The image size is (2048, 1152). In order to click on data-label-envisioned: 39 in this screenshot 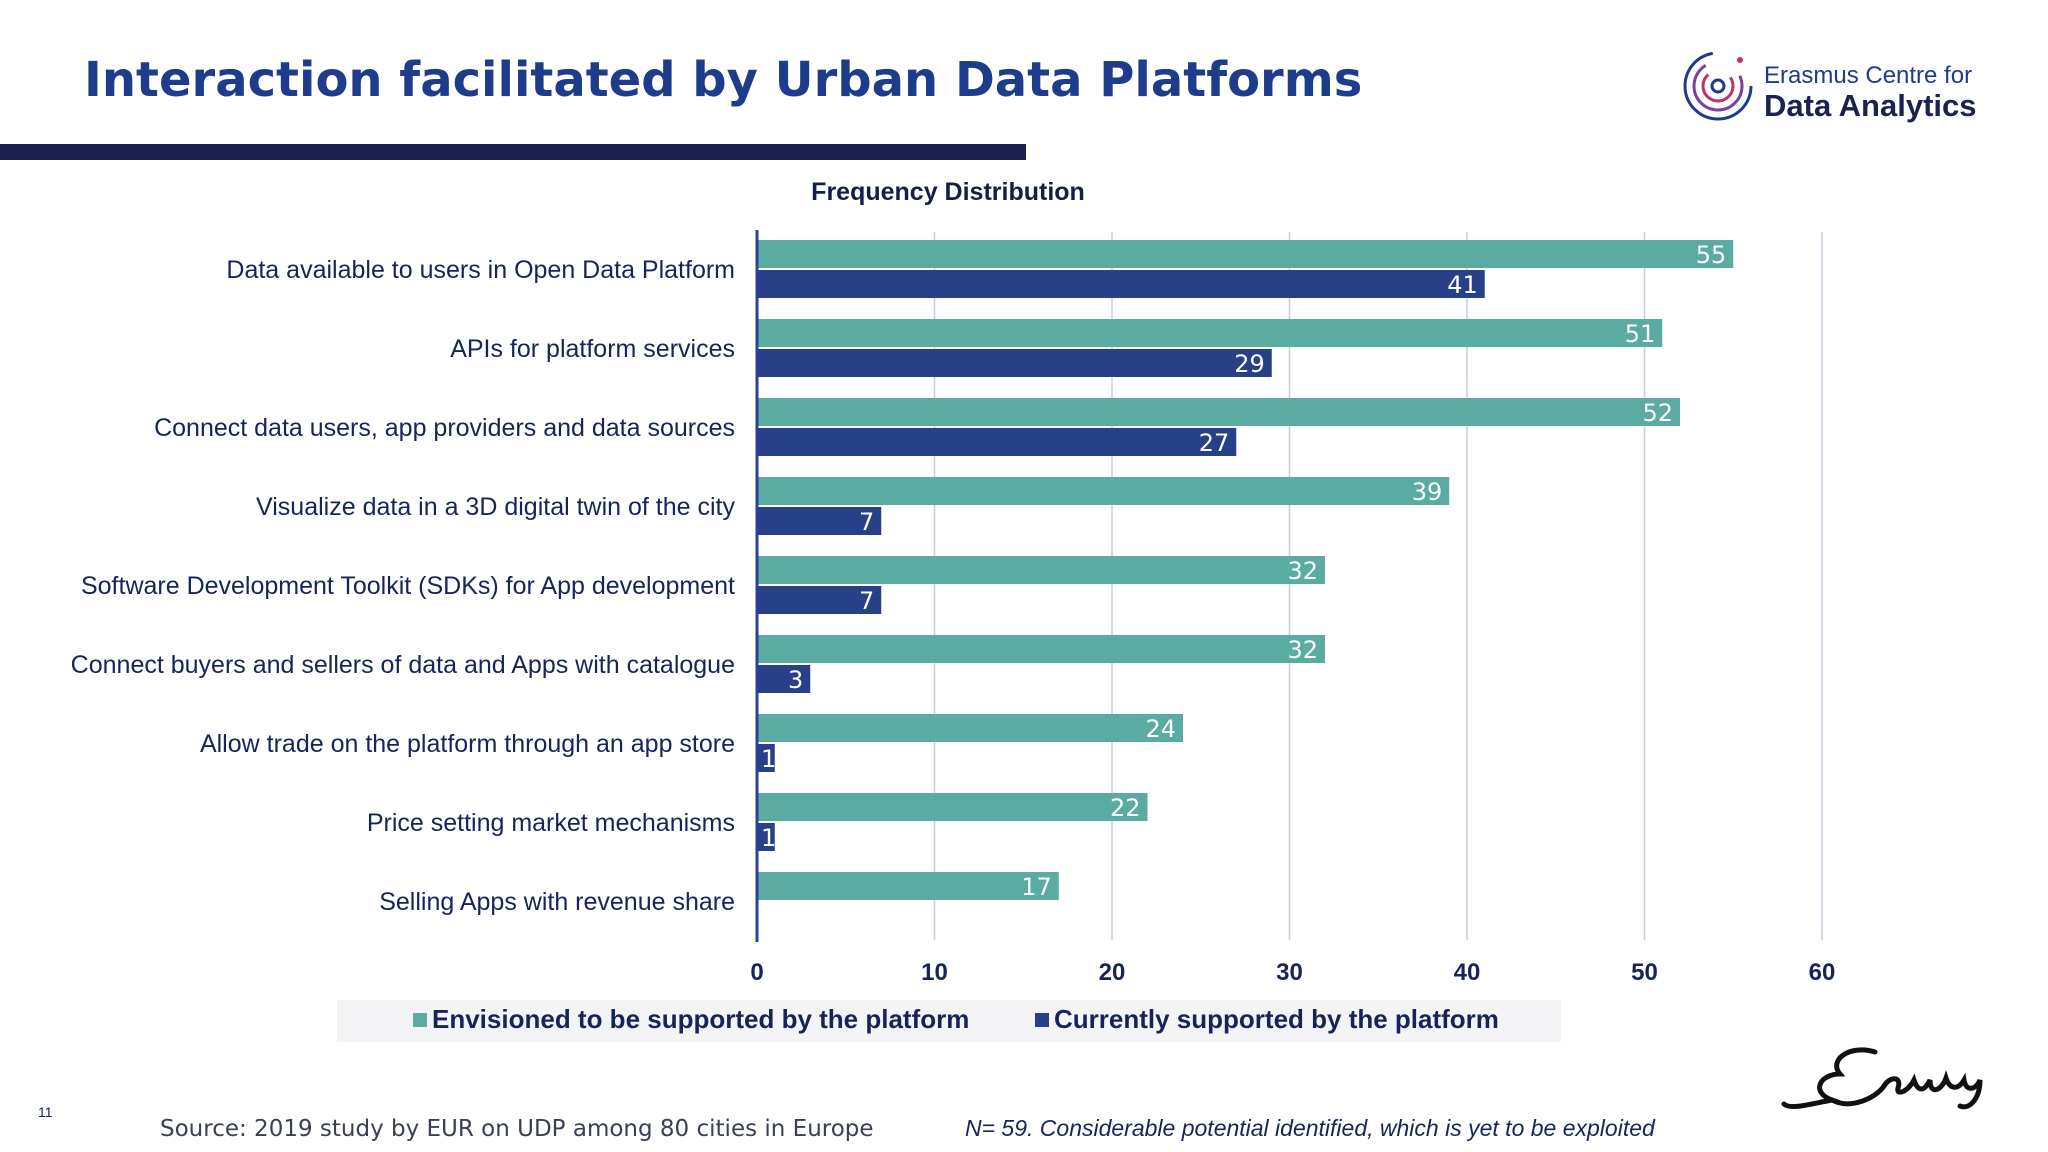, I will do `click(1427, 492)`.